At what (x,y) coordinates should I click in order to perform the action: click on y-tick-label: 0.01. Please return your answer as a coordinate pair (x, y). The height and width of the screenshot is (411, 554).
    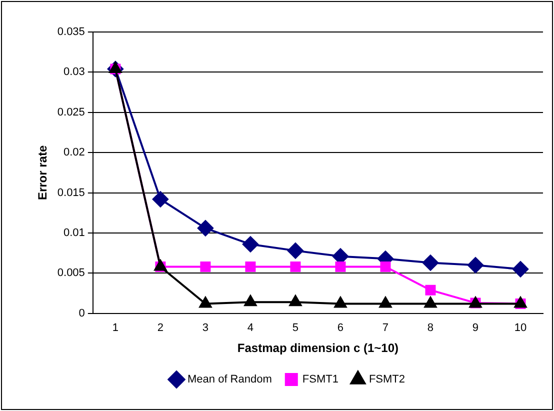
    Looking at the image, I should click on (74, 233).